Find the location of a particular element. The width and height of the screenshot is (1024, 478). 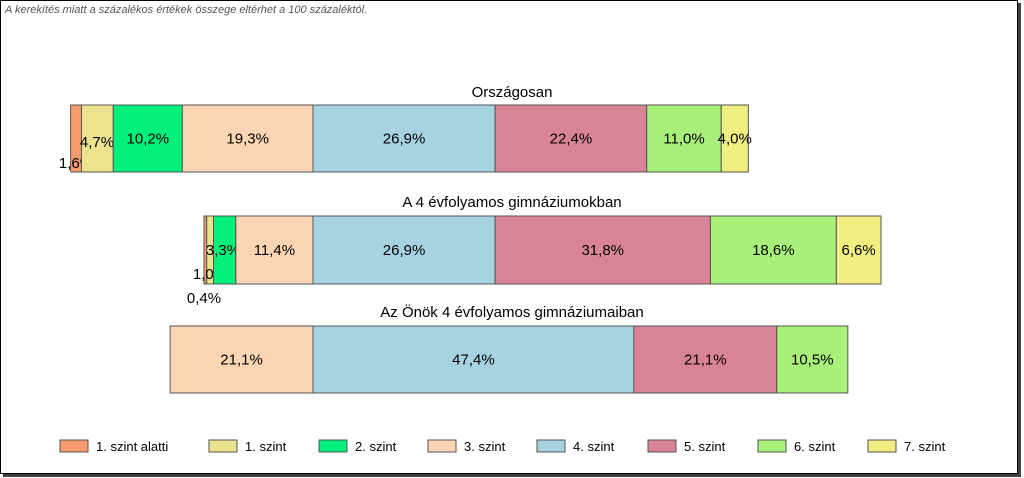

legend-label: 7. szint is located at coordinates (925, 446).